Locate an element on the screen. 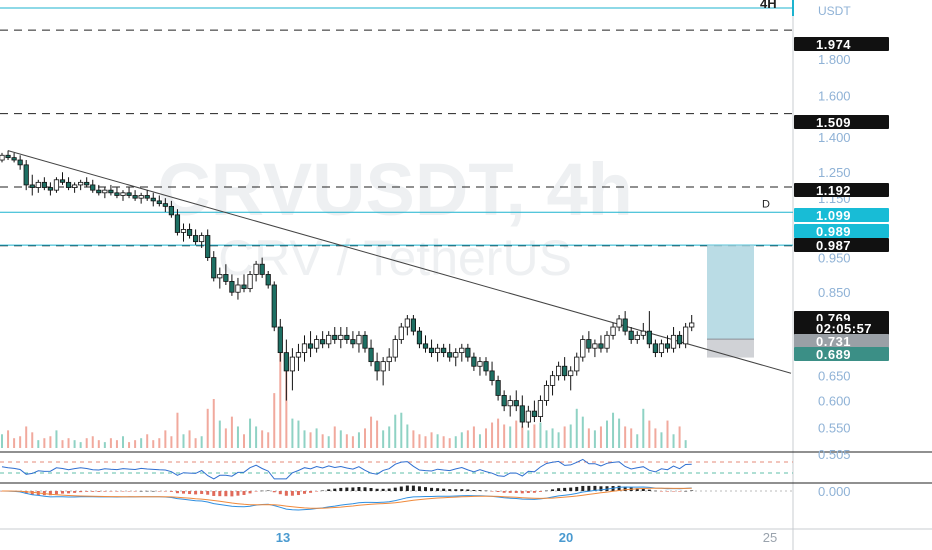 The height and width of the screenshot is (550, 932). time-tick-2: 25 is located at coordinates (770, 537).